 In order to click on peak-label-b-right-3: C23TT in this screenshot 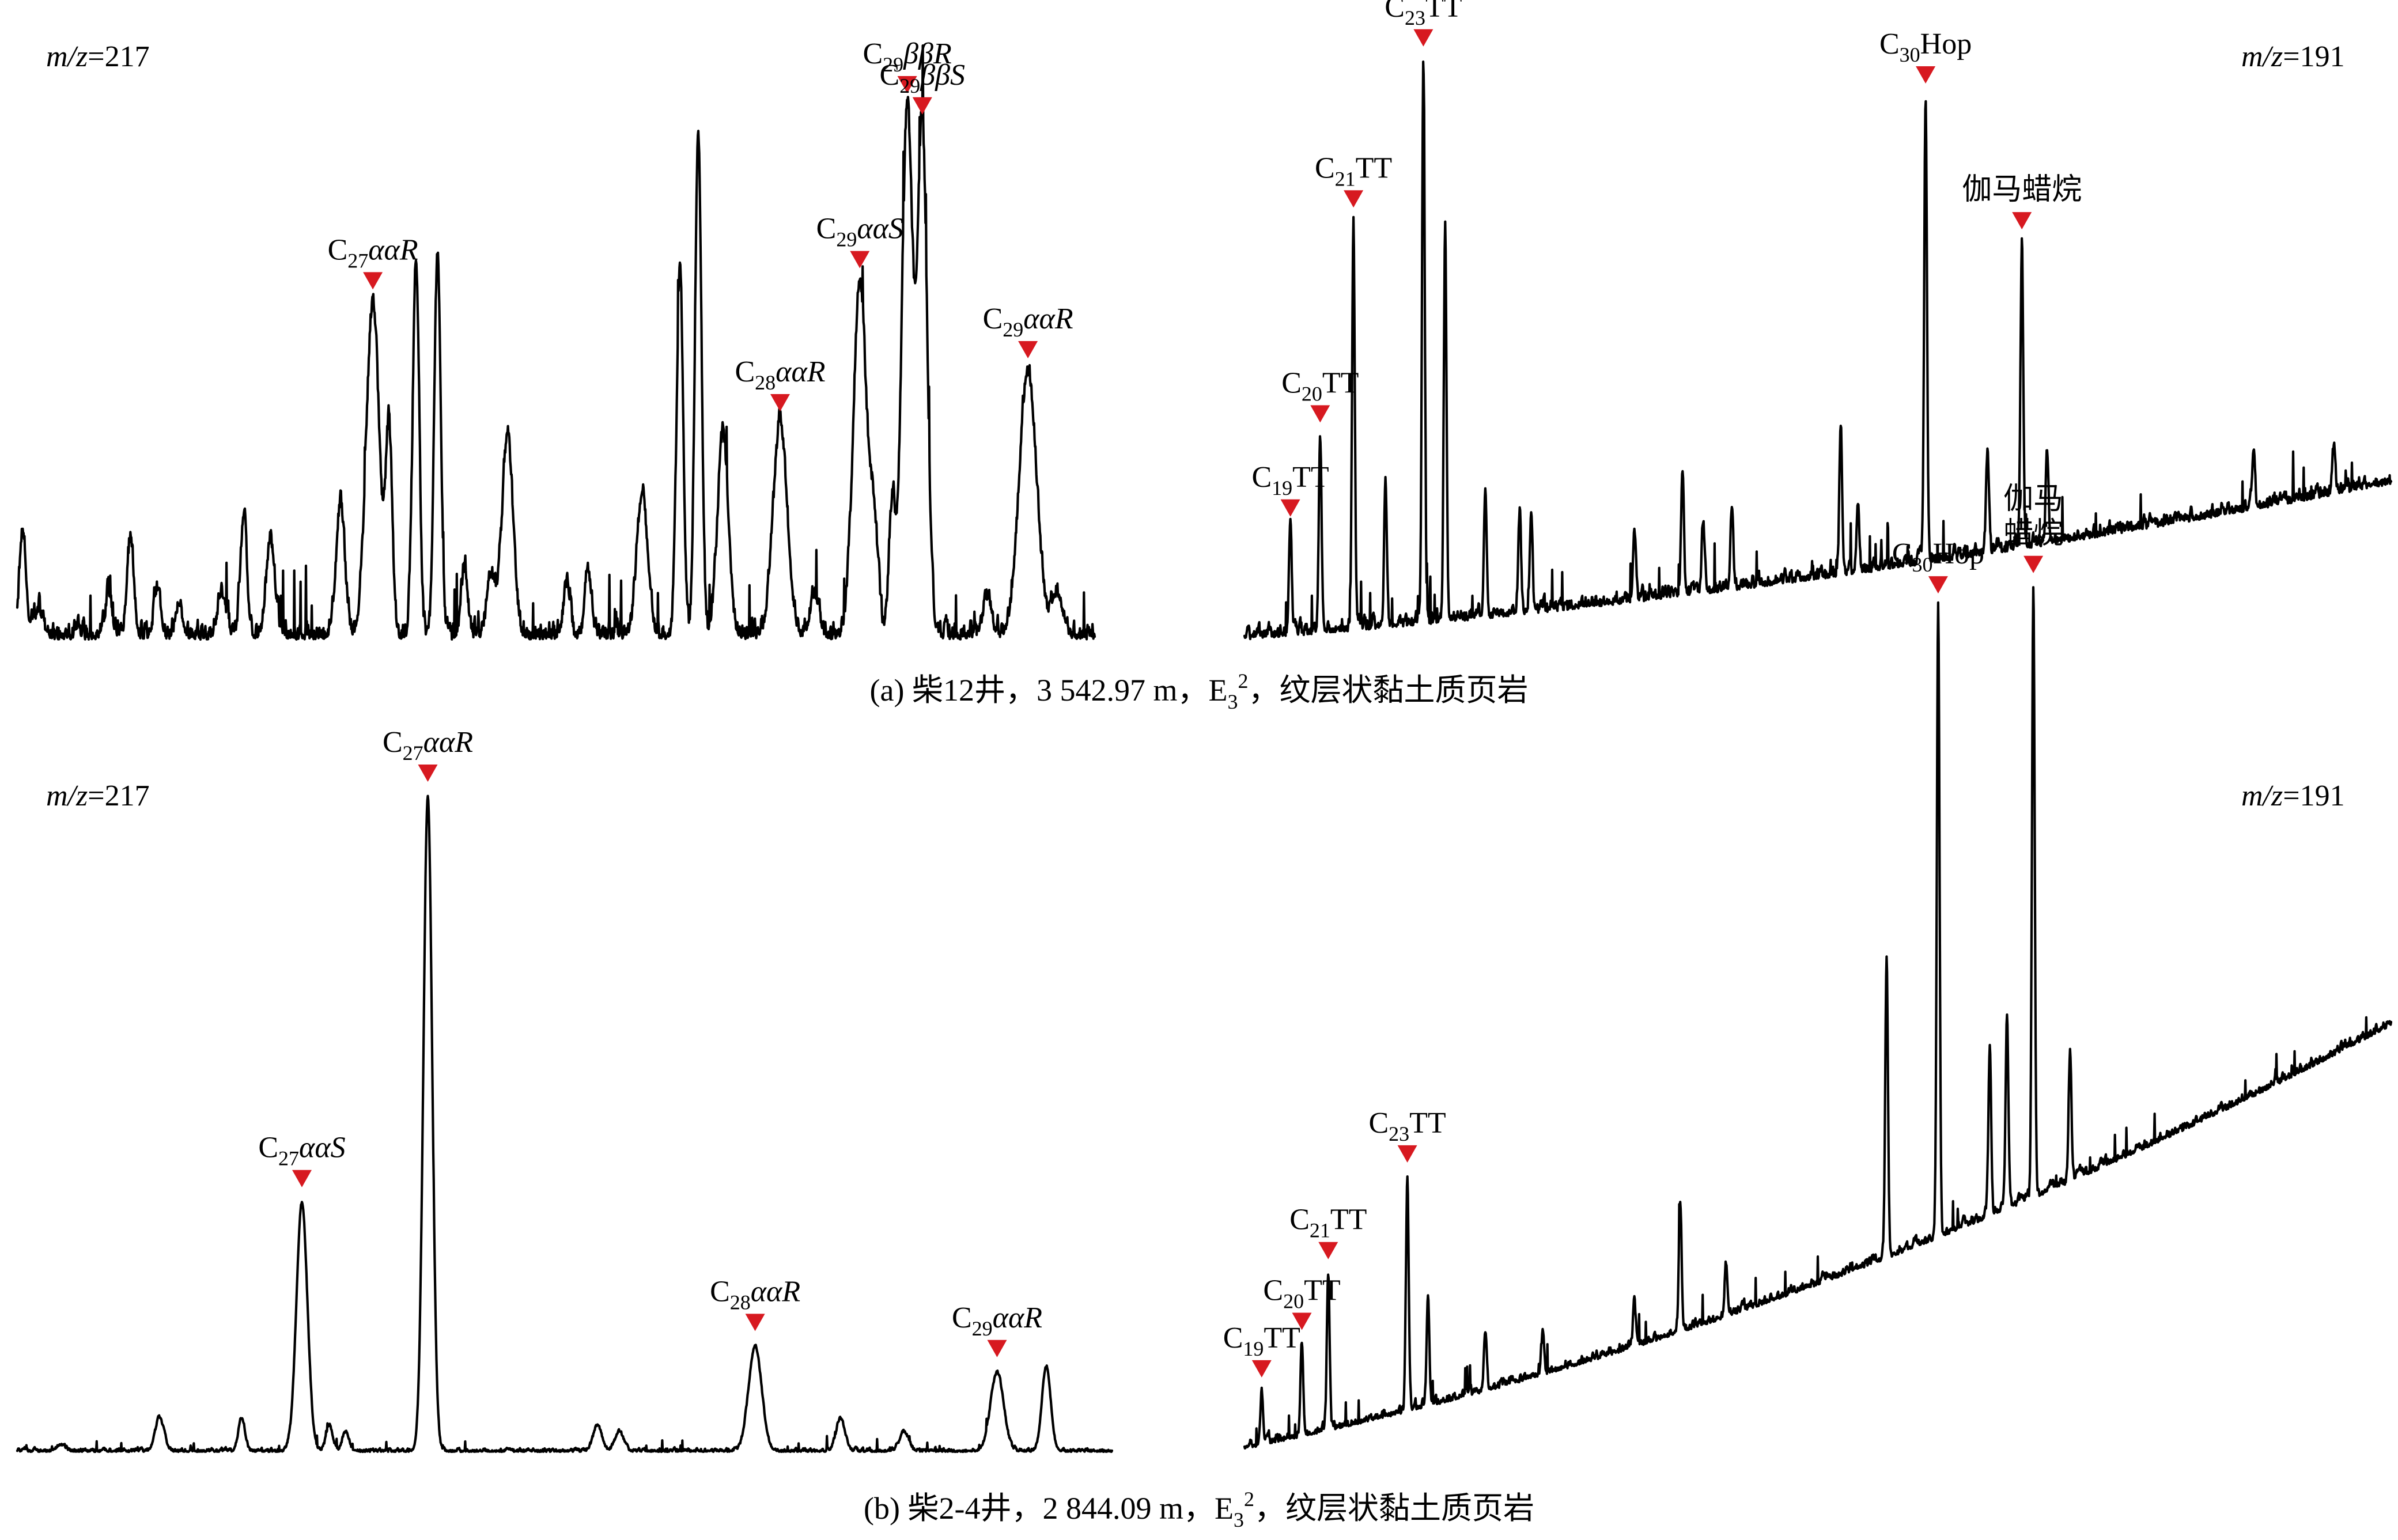, I will do `click(1407, 1126)`.